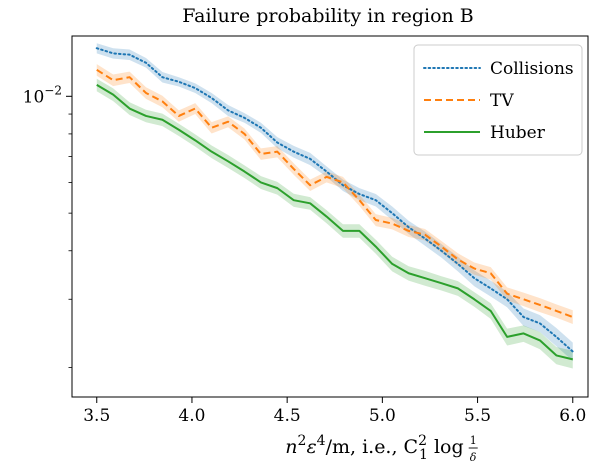 The image size is (600, 467). What do you see at coordinates (291, 447) in the screenshot?
I see `xlabel-n: n` at bounding box center [291, 447].